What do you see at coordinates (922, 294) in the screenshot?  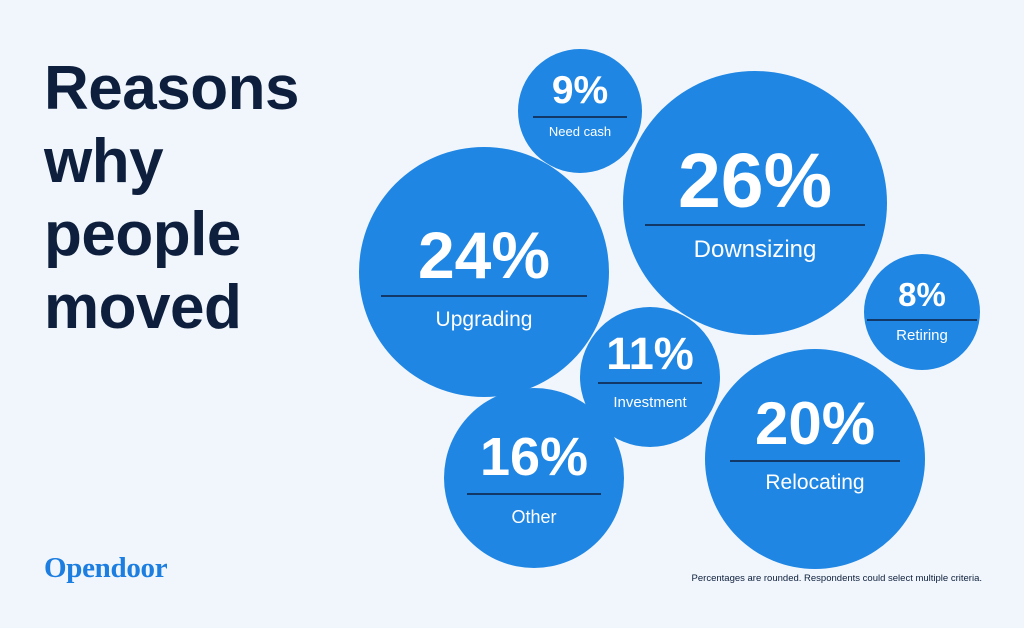 I see `bubble-percent: 8%` at bounding box center [922, 294].